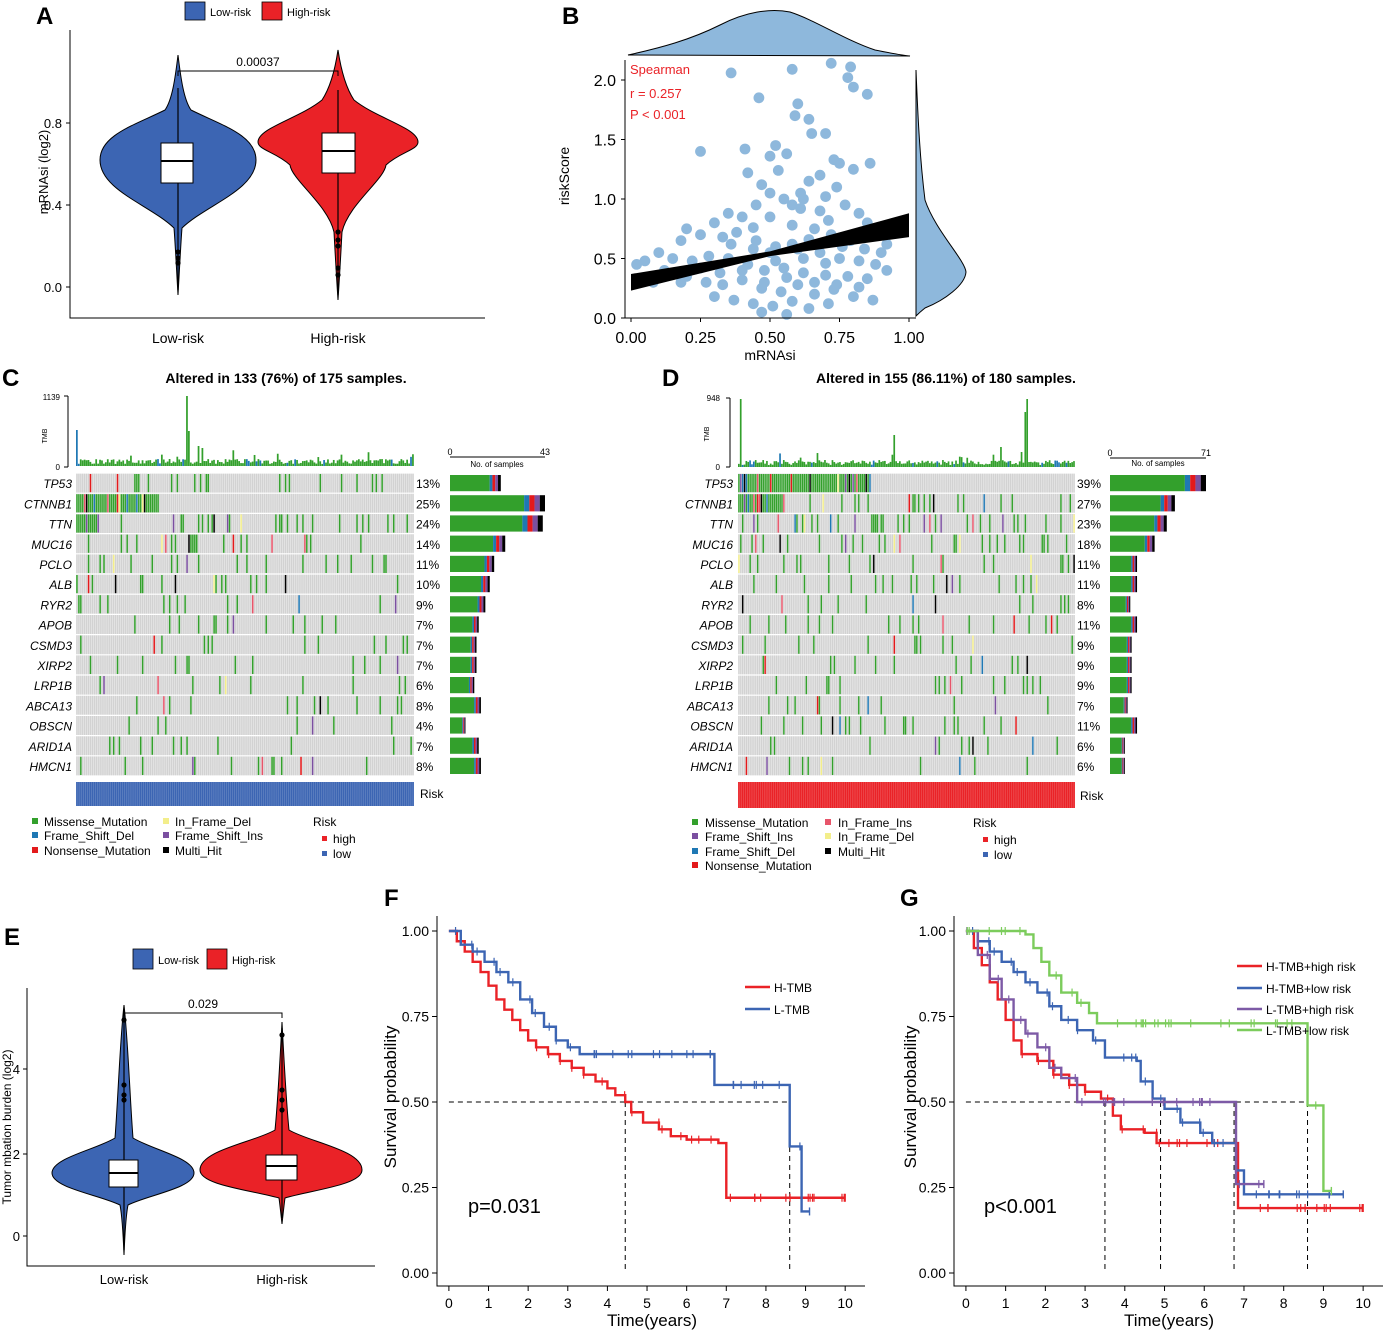 Image resolution: width=1383 pixels, height=1331 pixels. Describe the element at coordinates (1045, 1303) in the screenshot. I see `km-x-tick: 2` at that location.